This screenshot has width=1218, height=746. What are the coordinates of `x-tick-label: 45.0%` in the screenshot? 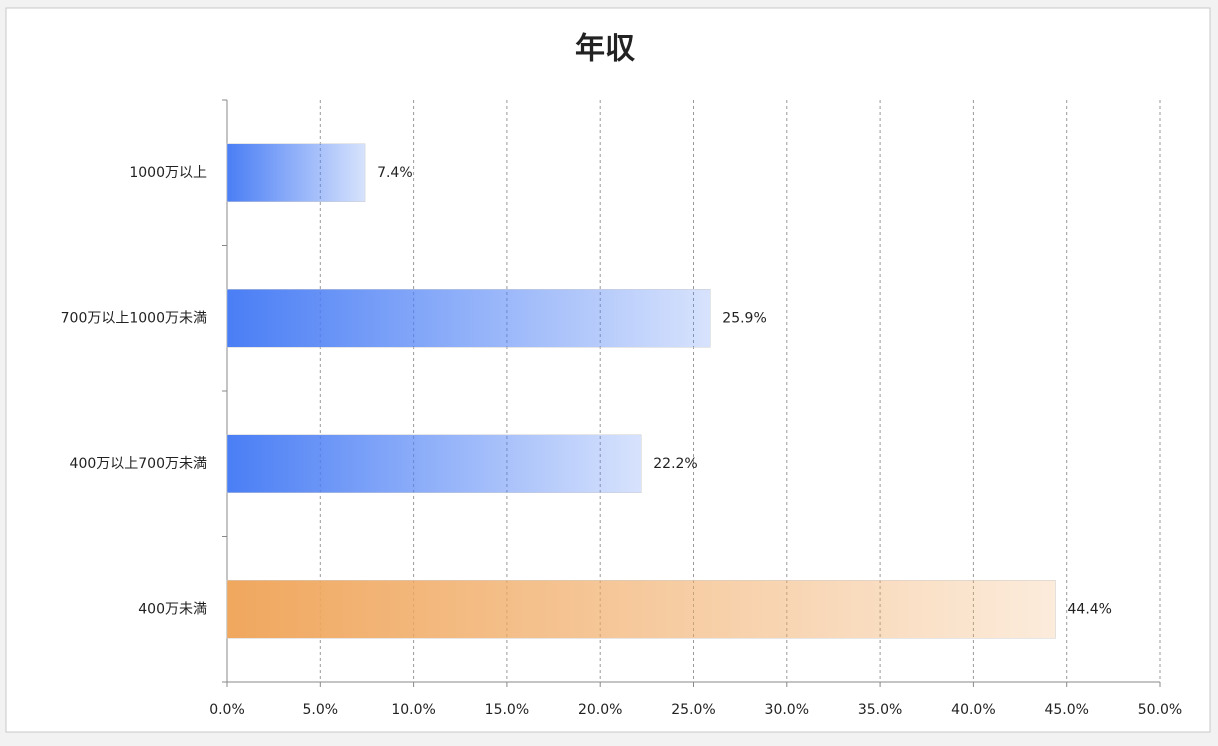 It's located at (1066, 710).